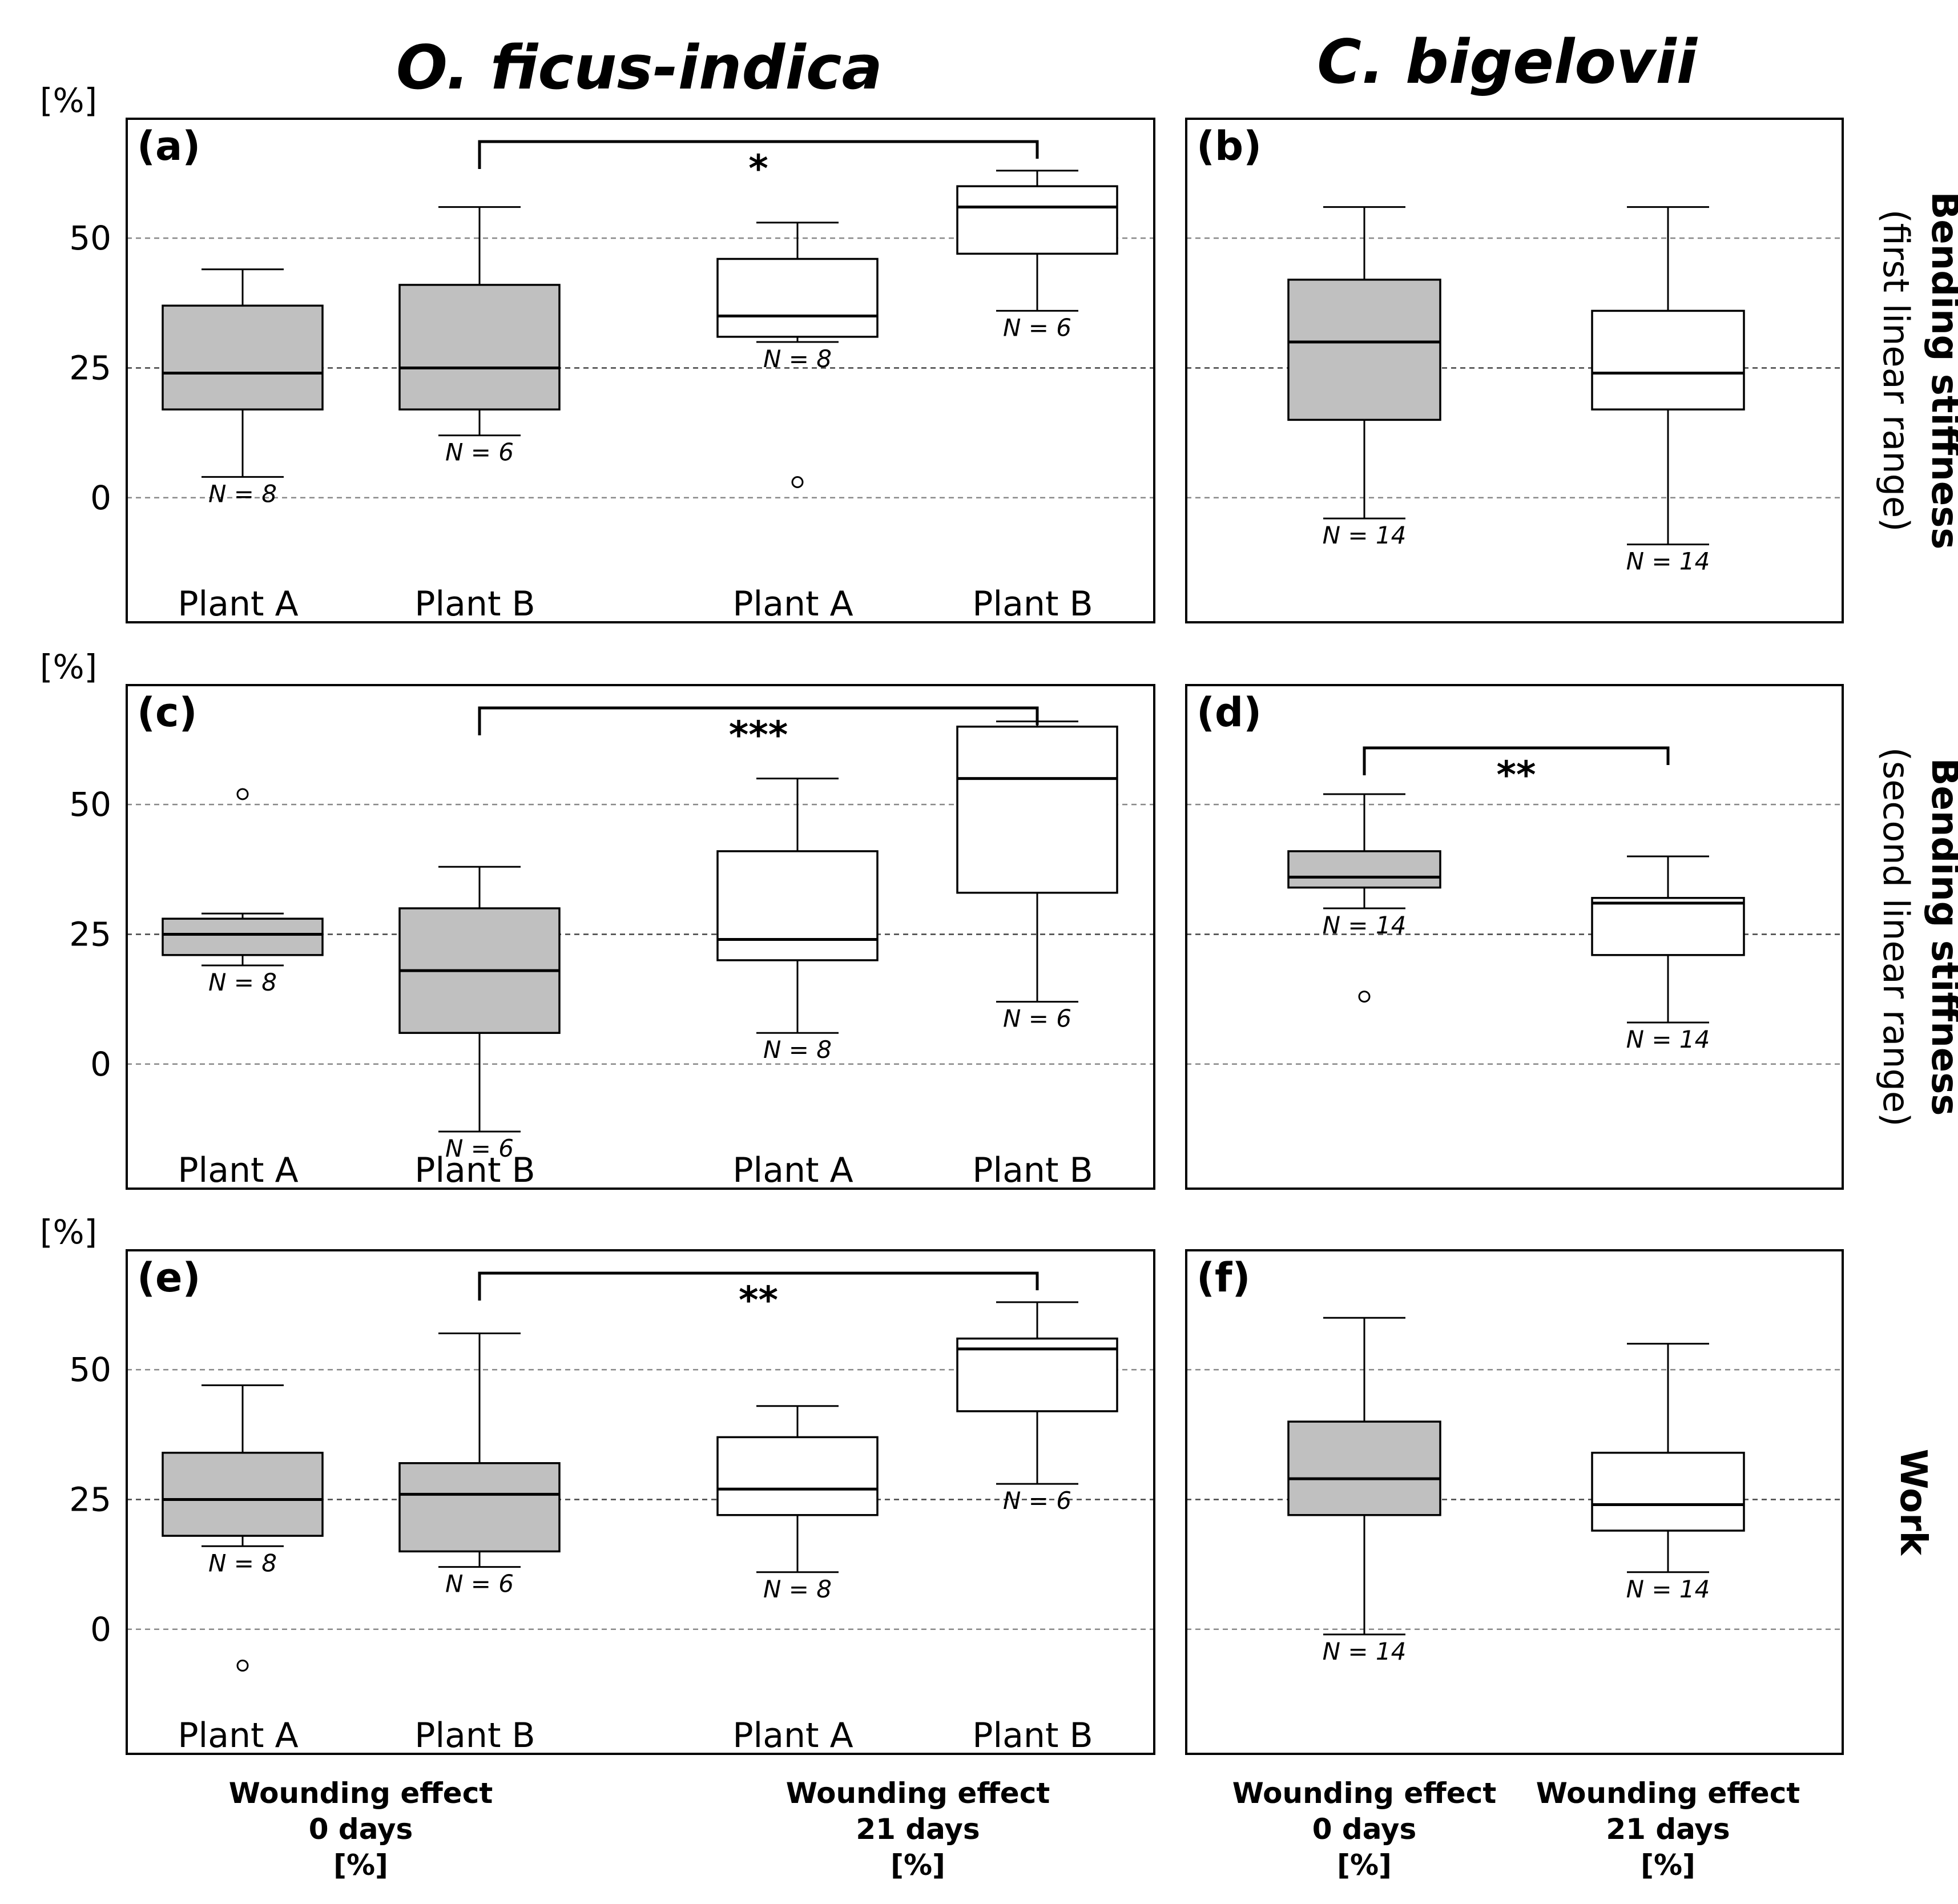 This screenshot has height=1904, width=1958. Describe the element at coordinates (168, 147) in the screenshot. I see `panel-letter: (a)` at that location.